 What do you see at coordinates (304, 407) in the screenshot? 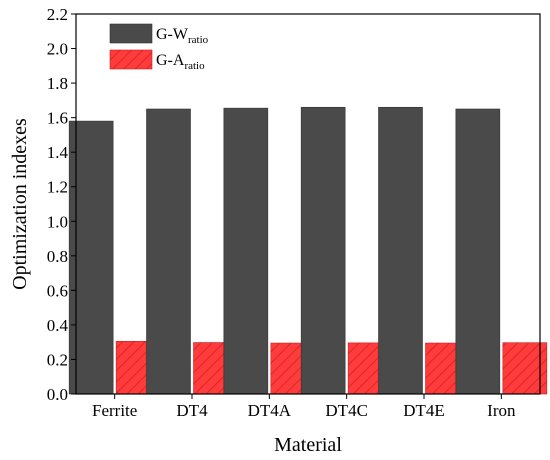
I see `x-axis-ticks: Ferrite DT4 DT4A DT4C DT4E Iron` at bounding box center [304, 407].